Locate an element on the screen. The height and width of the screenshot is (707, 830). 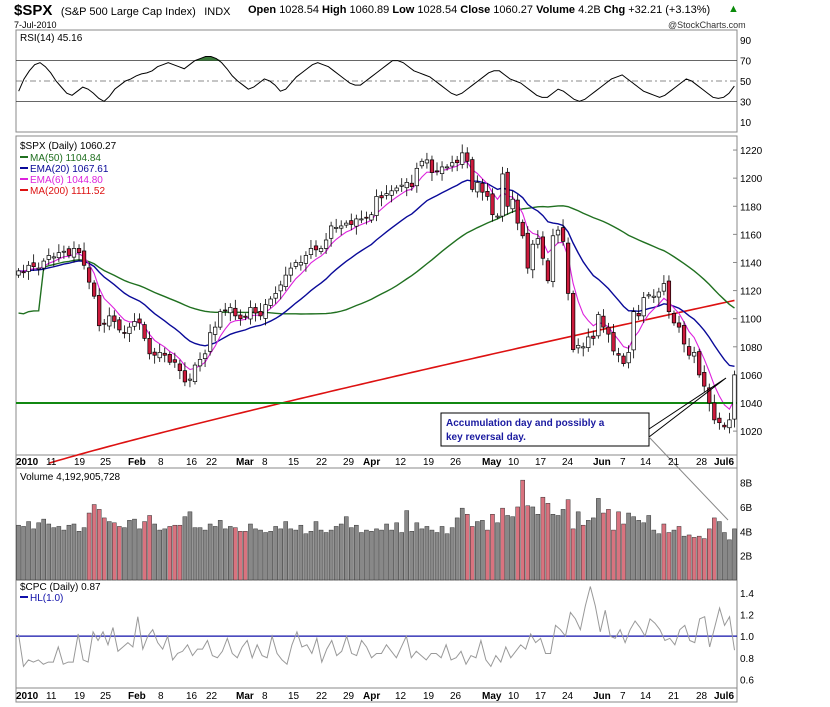
x-label-top-4: Feb is located at coordinates (137, 462).